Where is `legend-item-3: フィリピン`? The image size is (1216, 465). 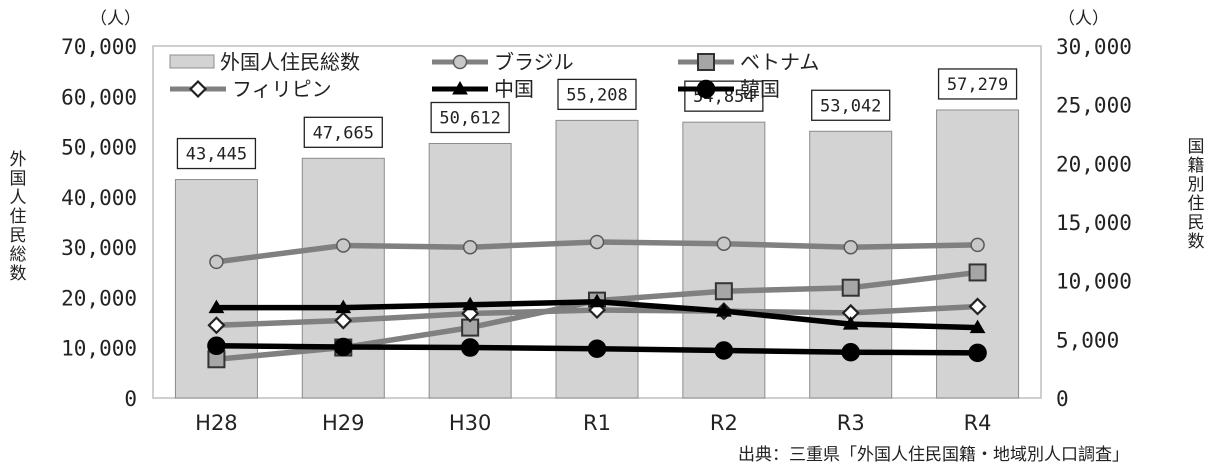
legend-item-3: フィリピン is located at coordinates (251, 89).